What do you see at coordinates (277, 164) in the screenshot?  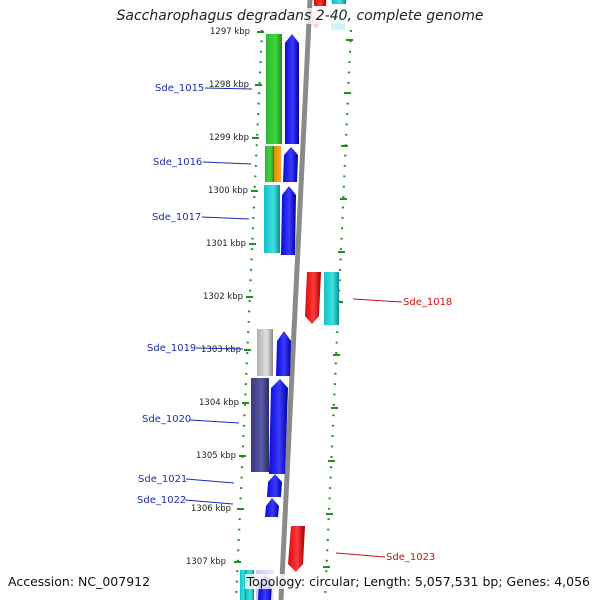 I see `cog-block-1016b` at bounding box center [277, 164].